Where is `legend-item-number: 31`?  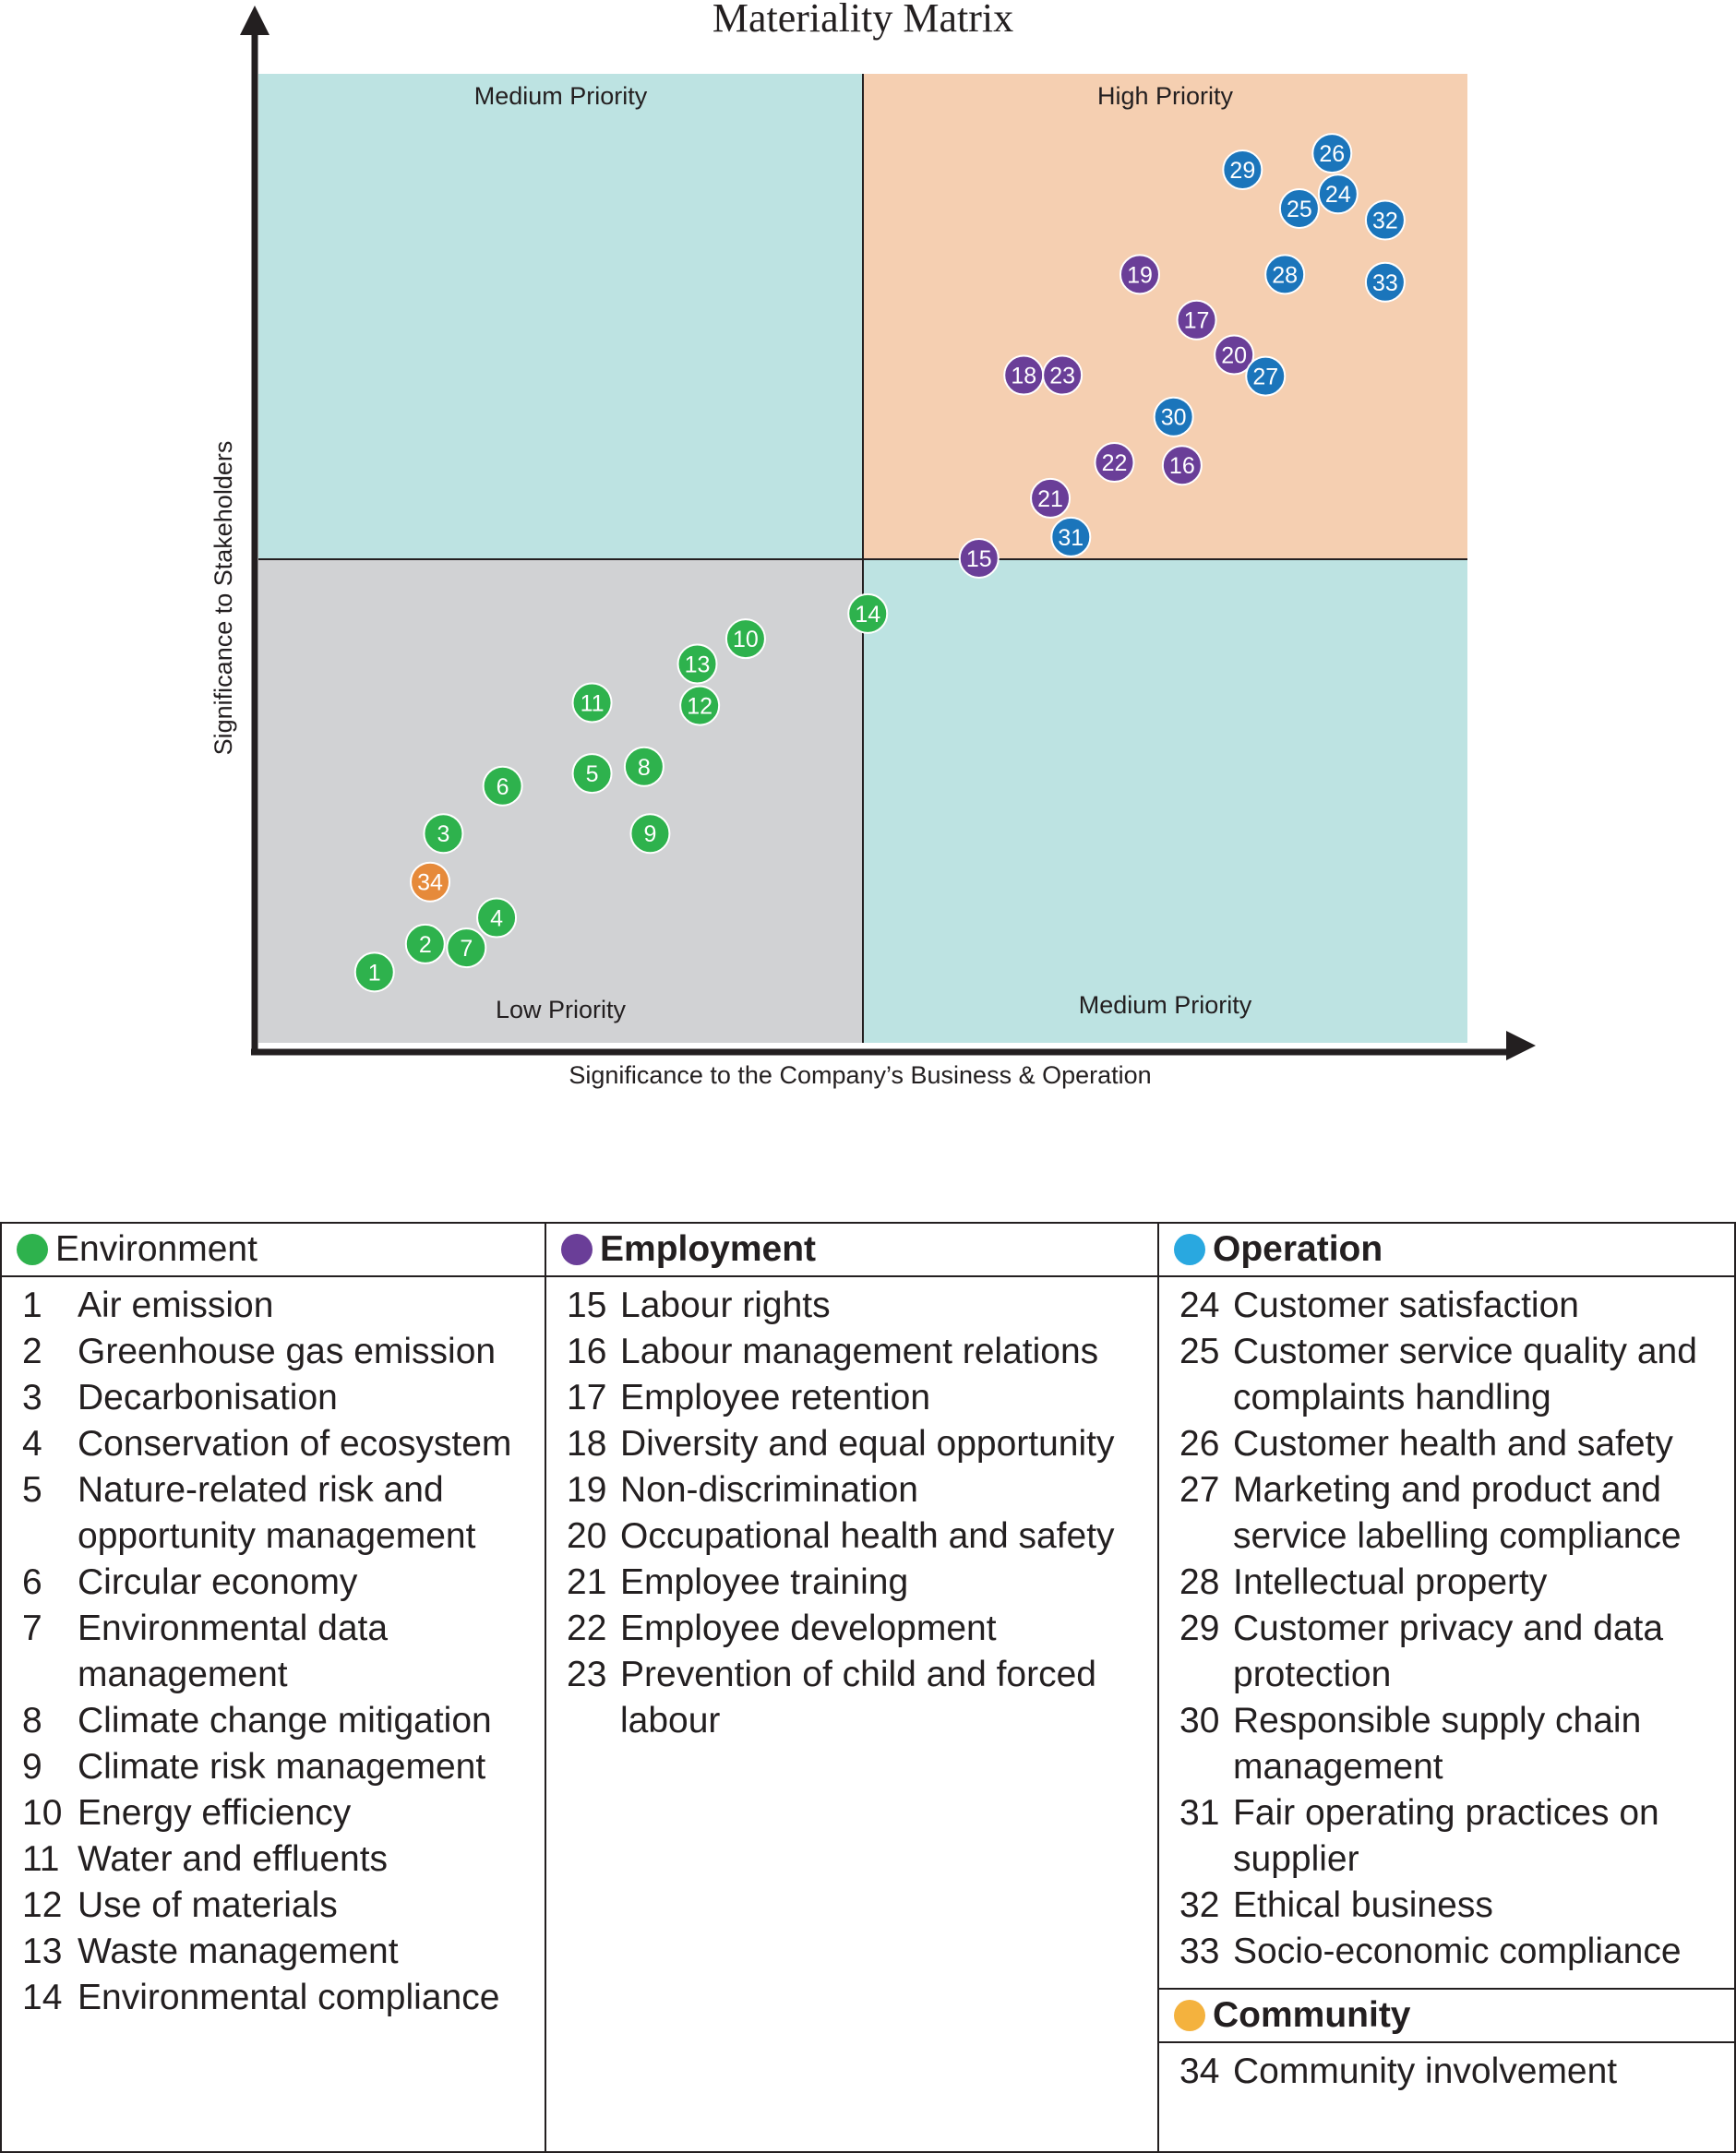
legend-item-number: 31 is located at coordinates (1199, 1813).